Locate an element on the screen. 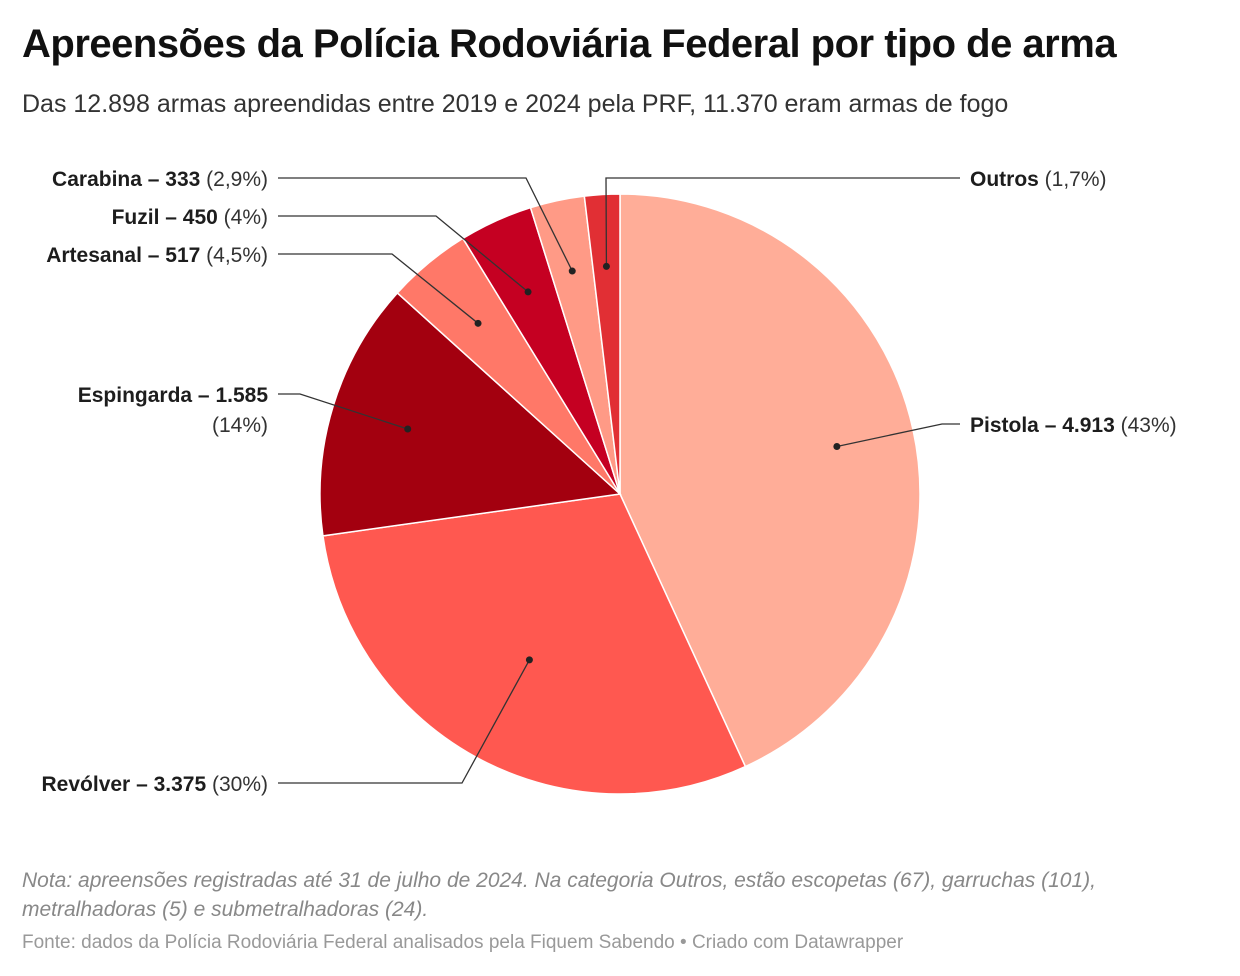 Image resolution: width=1240 pixels, height=976 pixels. slice-label-percent: (4,5%) is located at coordinates (234, 255).